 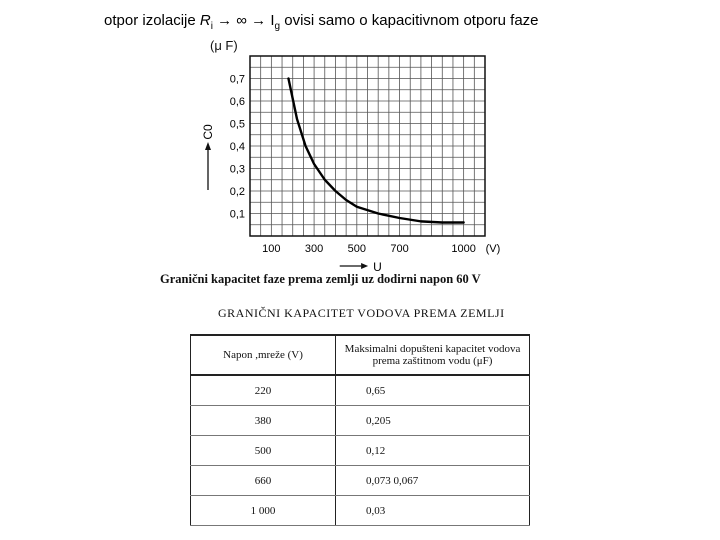 I want to click on x-tick-label: 100, so click(x=271, y=249).